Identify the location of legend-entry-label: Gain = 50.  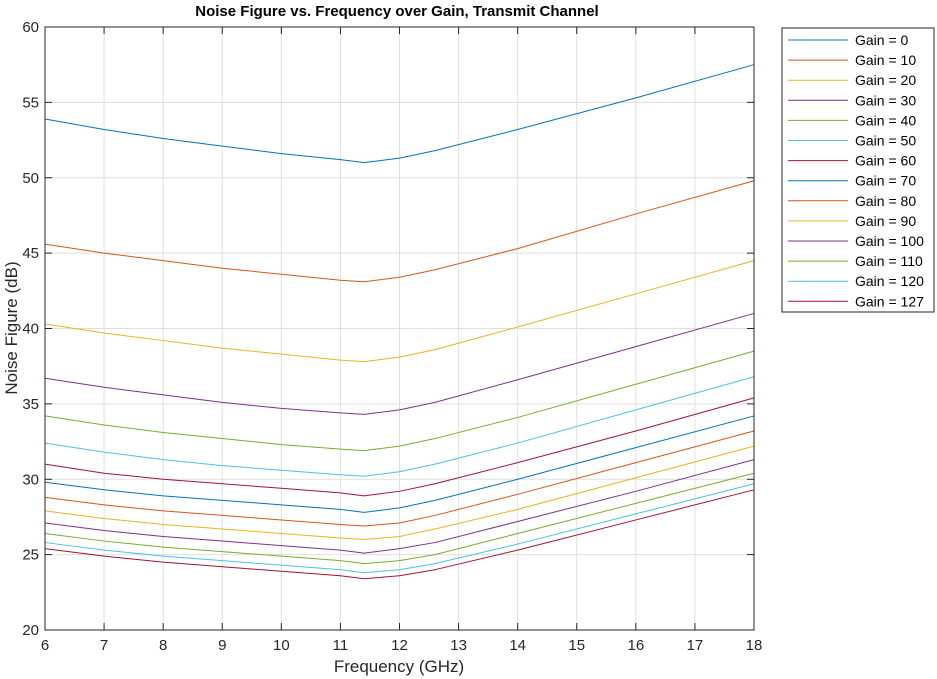
(885, 141).